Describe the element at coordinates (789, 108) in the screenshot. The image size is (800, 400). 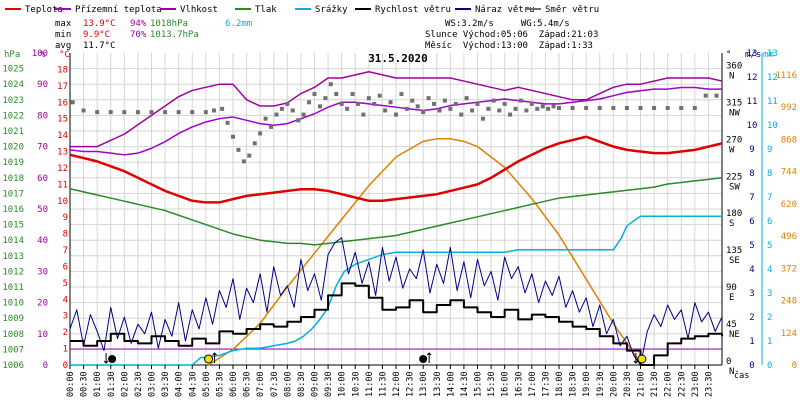
I see `tick-solar: 992` at that location.